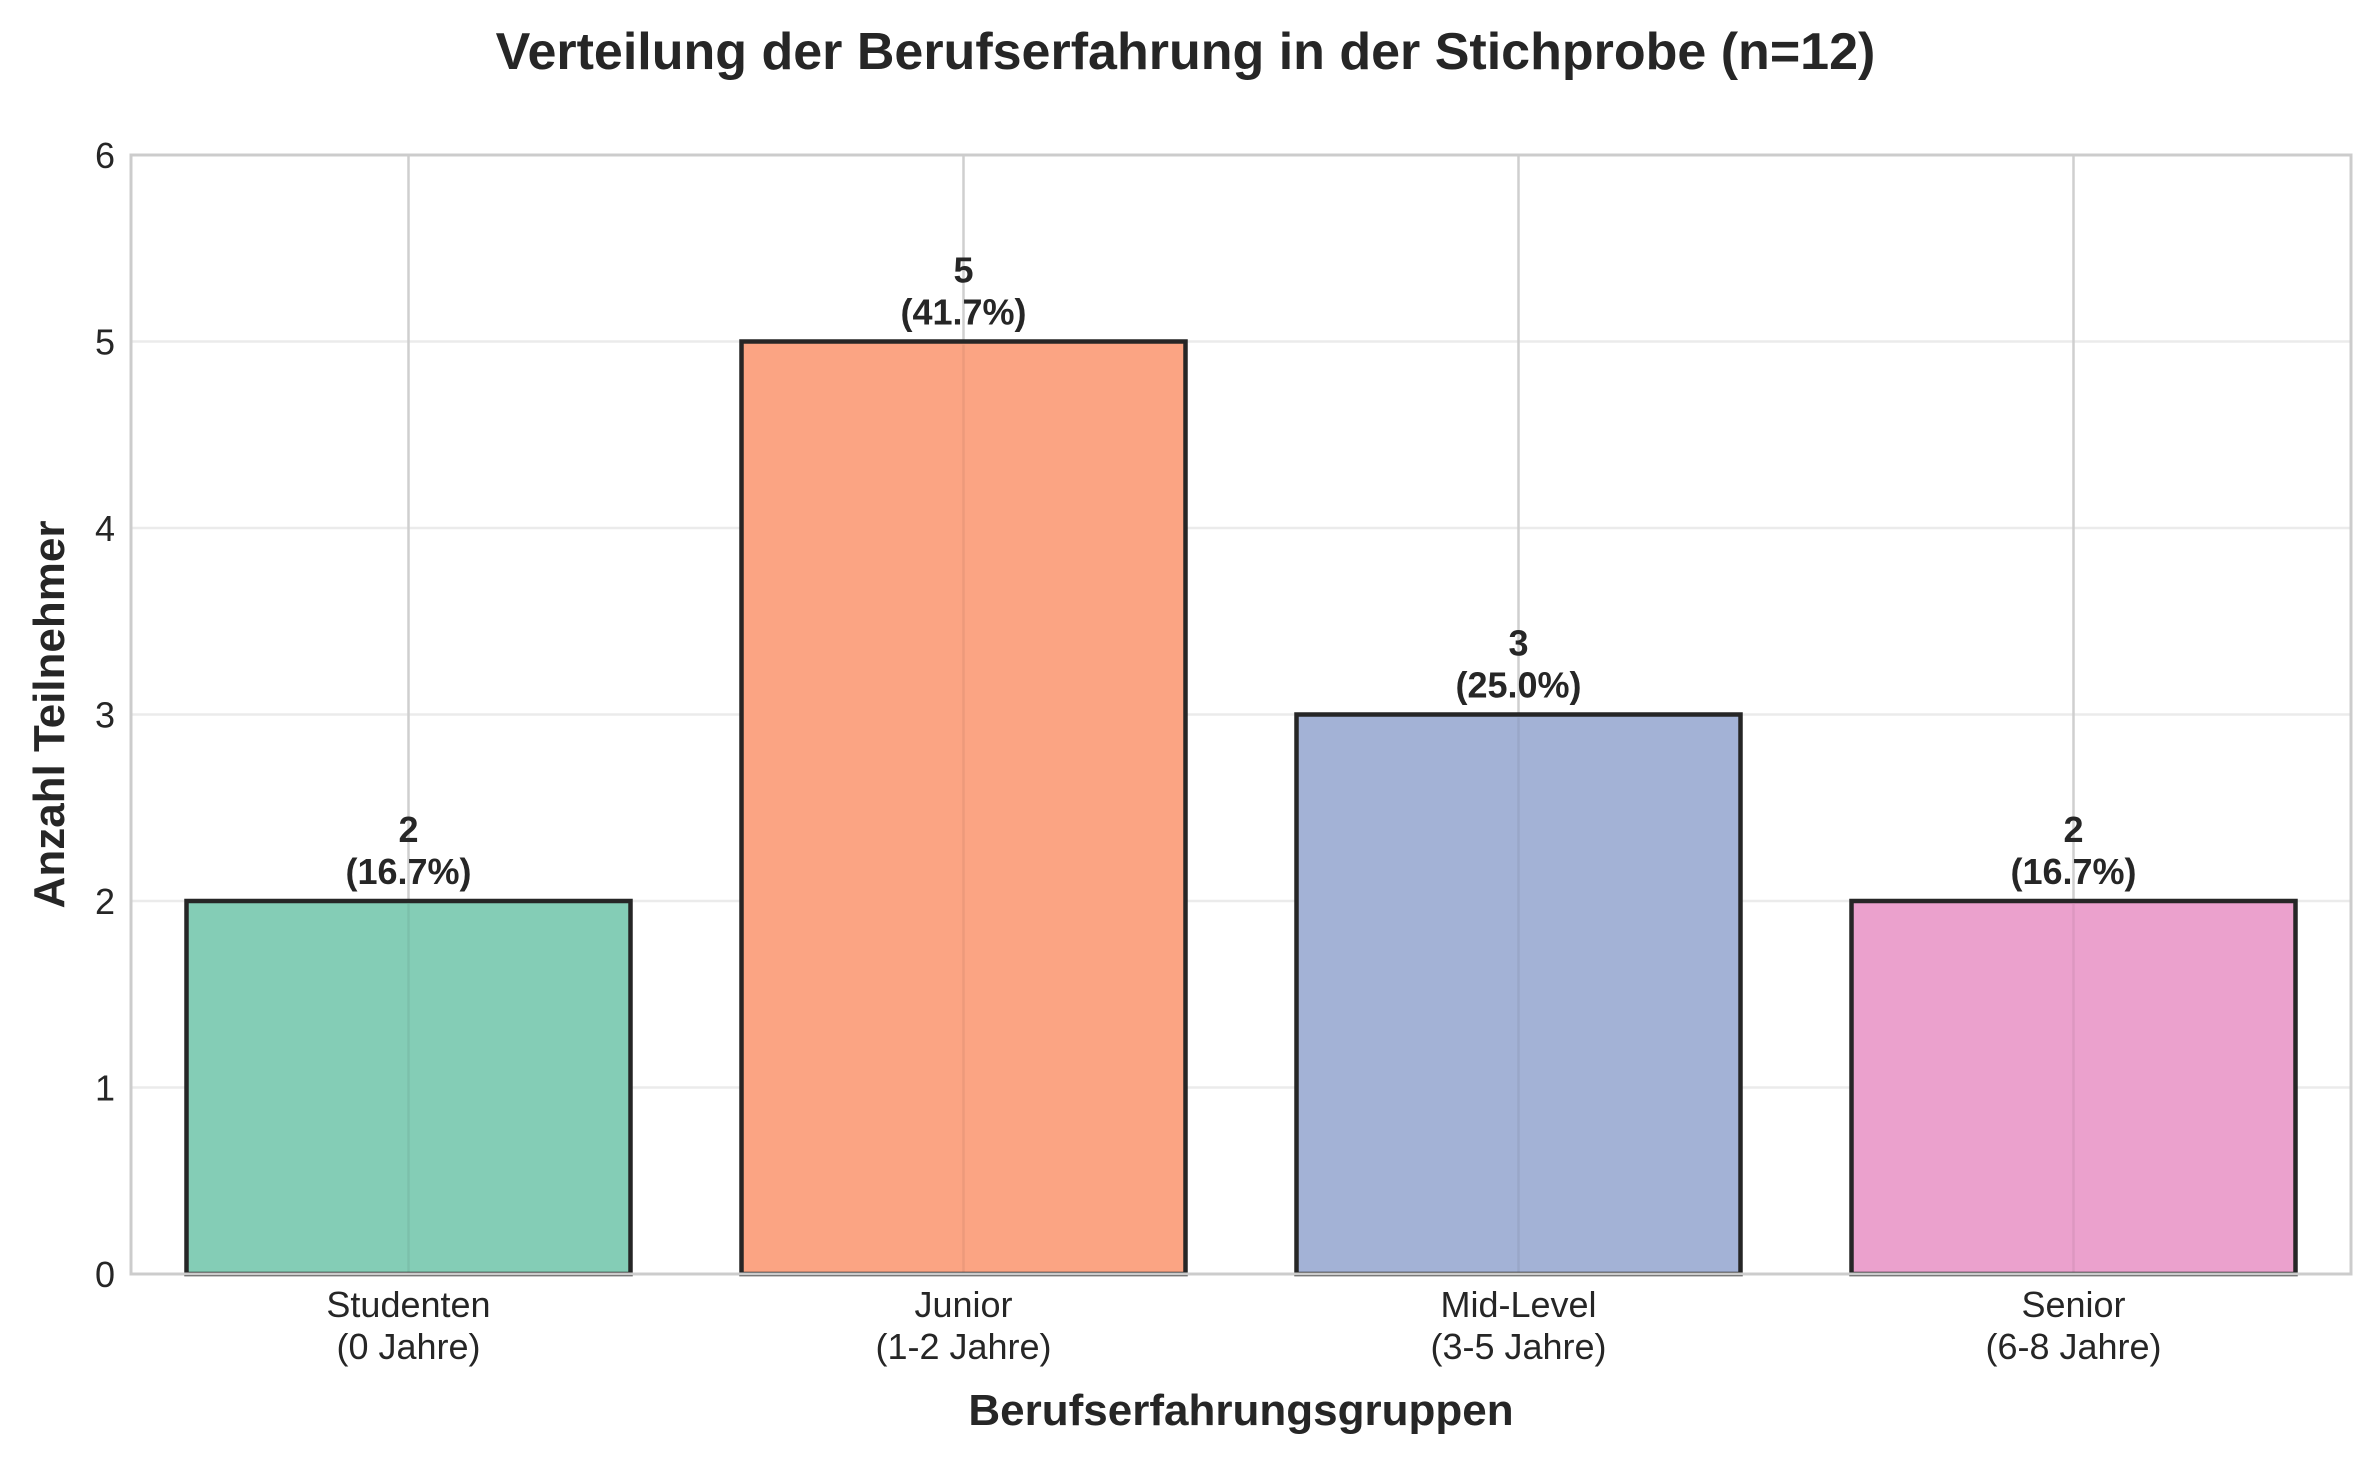 This screenshot has height=1465, width=2371. What do you see at coordinates (408, 829) in the screenshot?
I see `bar-count-label-1: 2` at bounding box center [408, 829].